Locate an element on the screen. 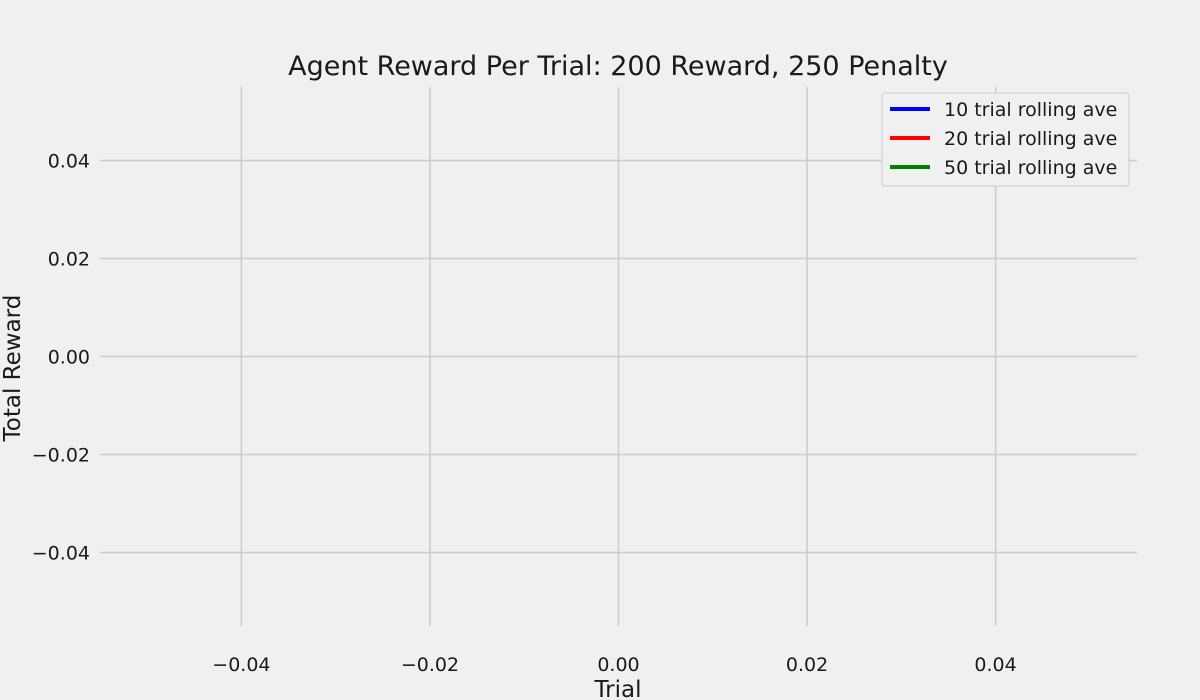  y-tick-label: 0.00 is located at coordinates (69, 358).